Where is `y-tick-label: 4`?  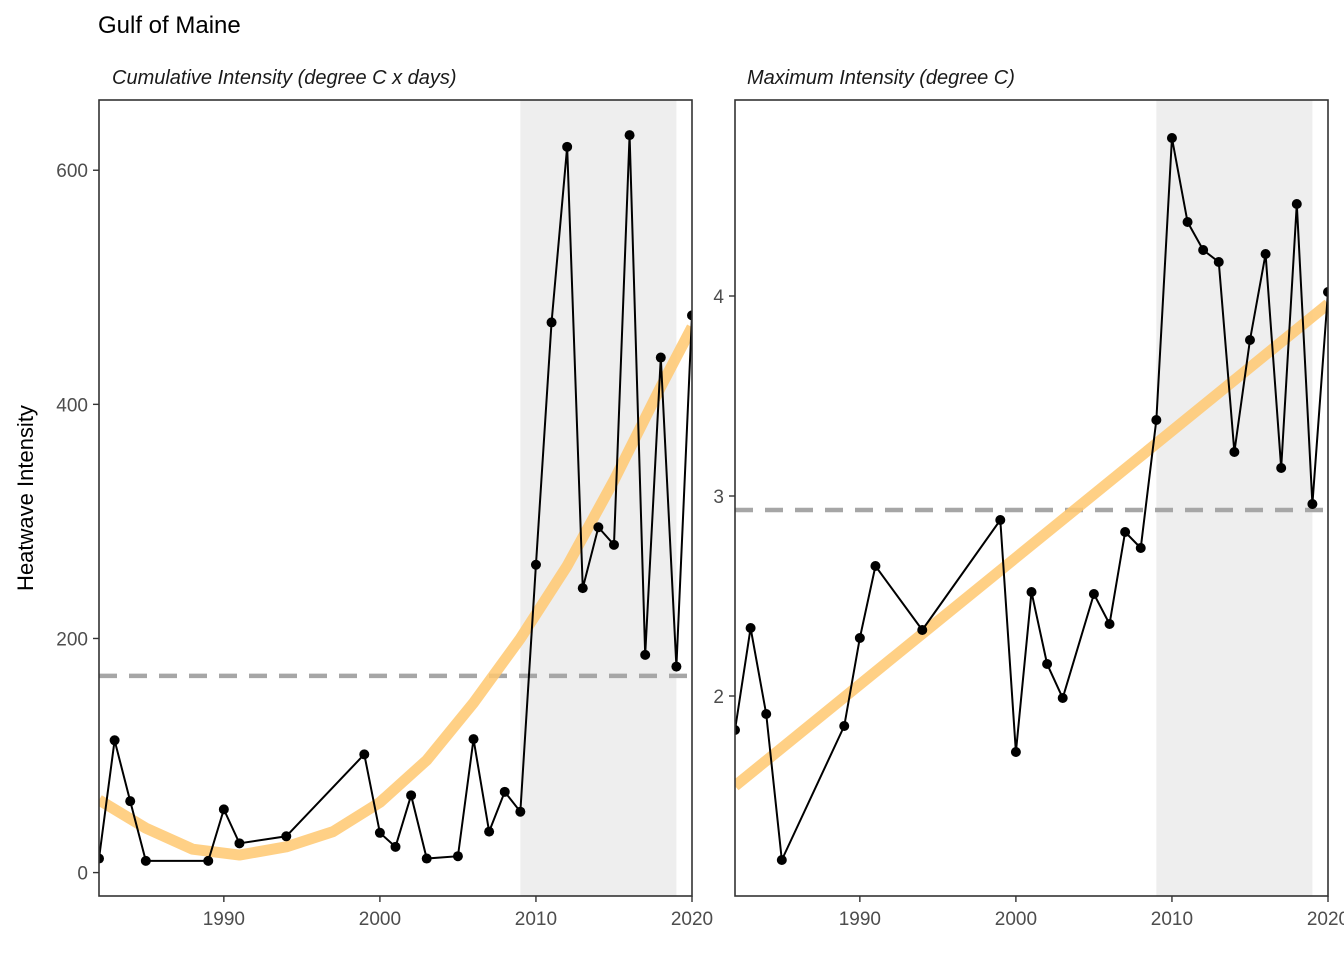 y-tick-label: 4 is located at coordinates (718, 297).